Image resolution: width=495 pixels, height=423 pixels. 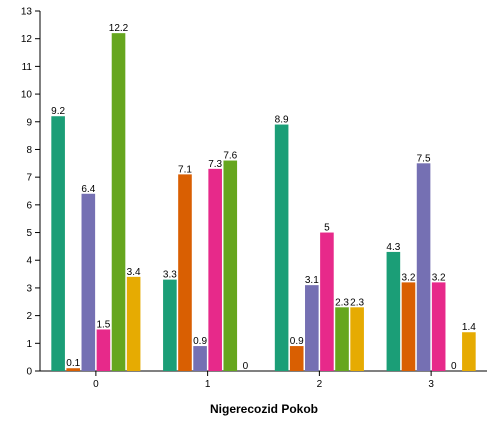 What do you see at coordinates (320, 384) in the screenshot?
I see `x-tick-label: 2` at bounding box center [320, 384].